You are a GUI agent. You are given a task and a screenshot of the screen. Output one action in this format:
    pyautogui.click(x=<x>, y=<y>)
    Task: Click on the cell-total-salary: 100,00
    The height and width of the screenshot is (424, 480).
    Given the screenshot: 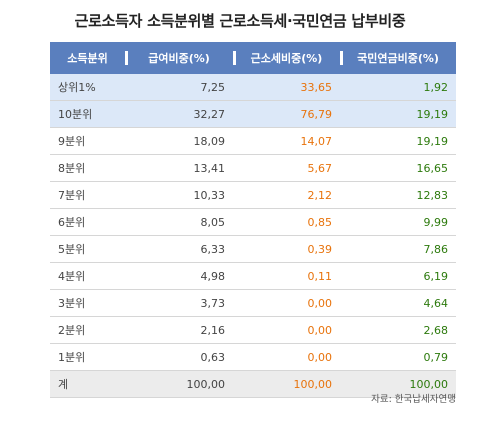 What is the action you would take?
    pyautogui.click(x=179, y=384)
    